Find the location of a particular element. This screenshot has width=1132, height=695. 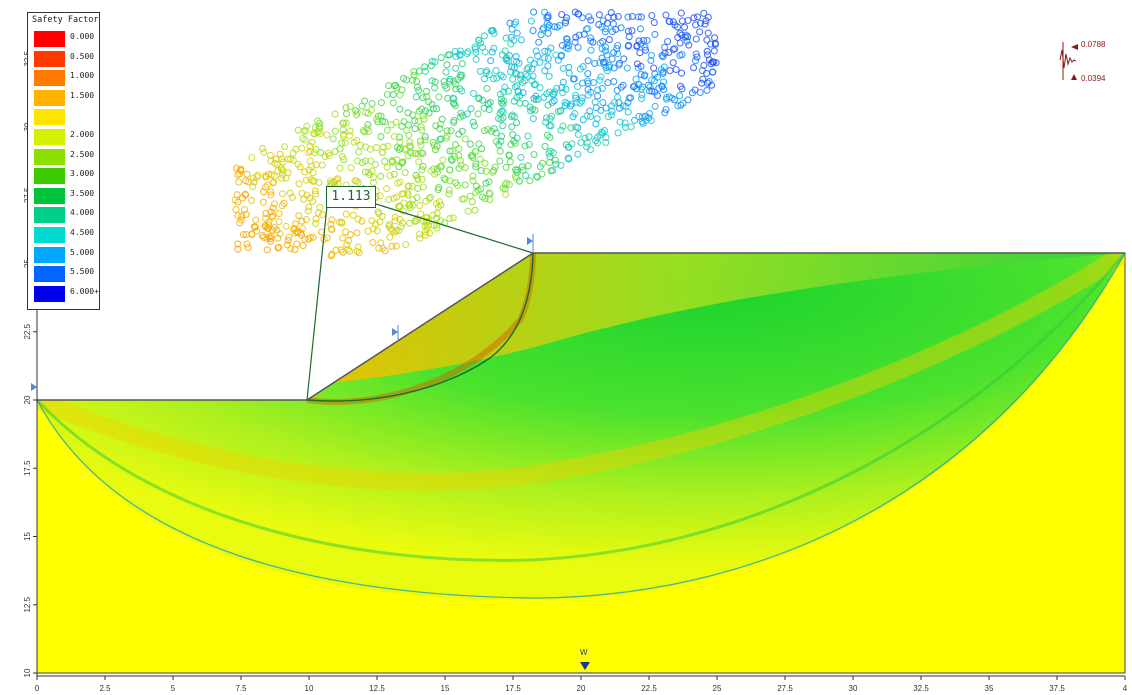

legend-label: 2.000 is located at coordinates (82, 134).